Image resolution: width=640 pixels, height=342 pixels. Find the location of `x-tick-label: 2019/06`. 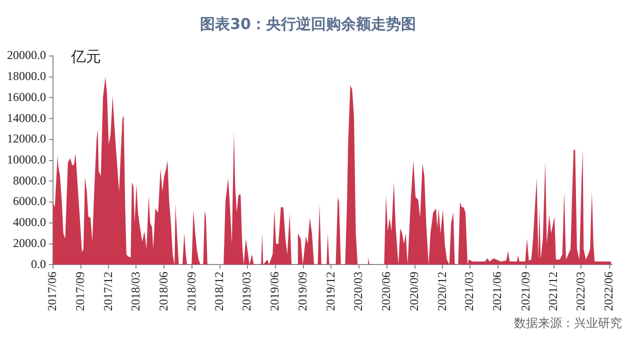

x-tick-label: 2019/06 is located at coordinates (275, 292).